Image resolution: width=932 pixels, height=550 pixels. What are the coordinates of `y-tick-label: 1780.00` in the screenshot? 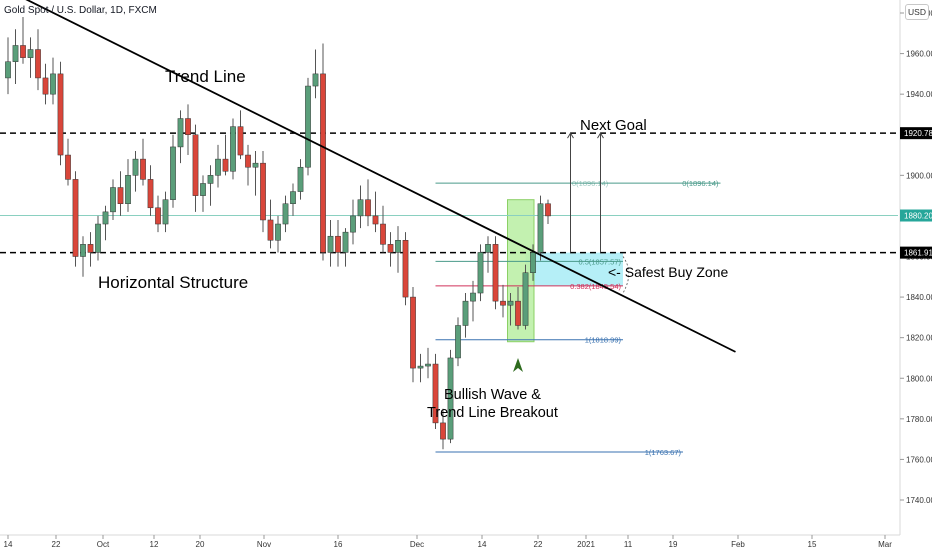 It's located at (919, 419).